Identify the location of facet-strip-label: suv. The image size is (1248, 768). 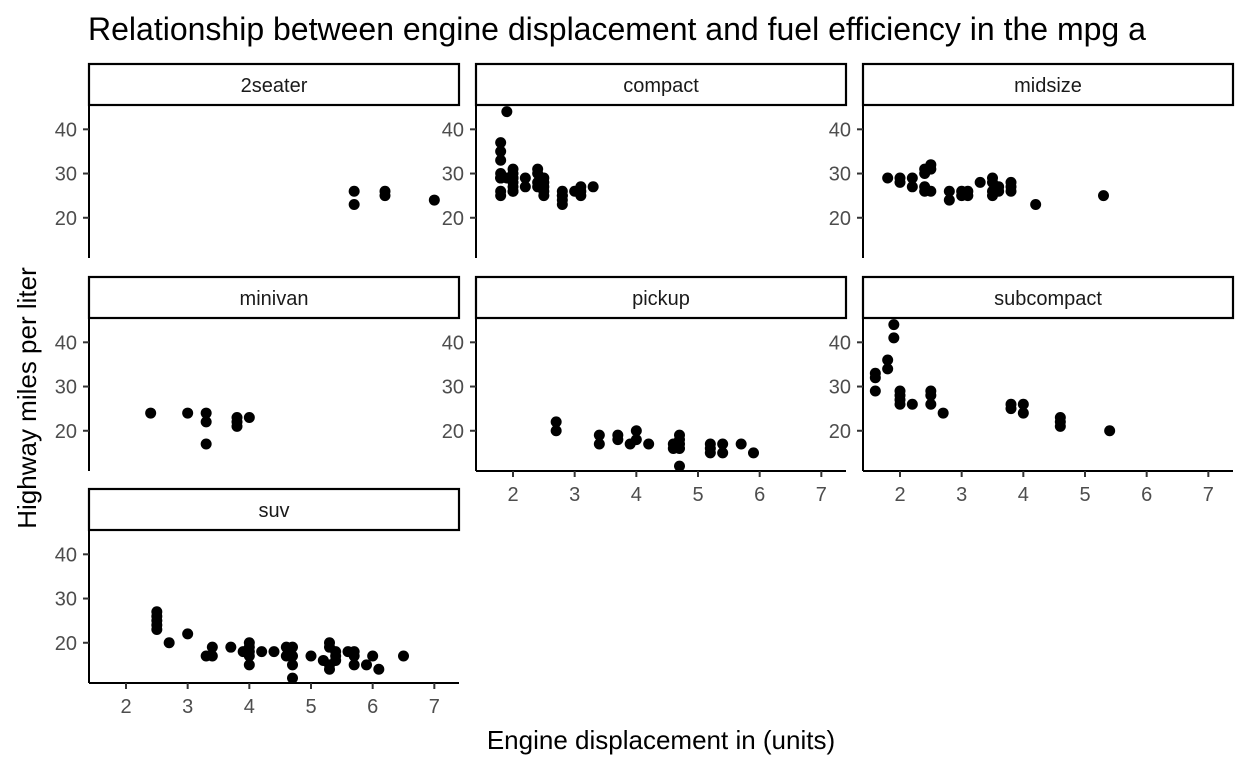
(273, 511).